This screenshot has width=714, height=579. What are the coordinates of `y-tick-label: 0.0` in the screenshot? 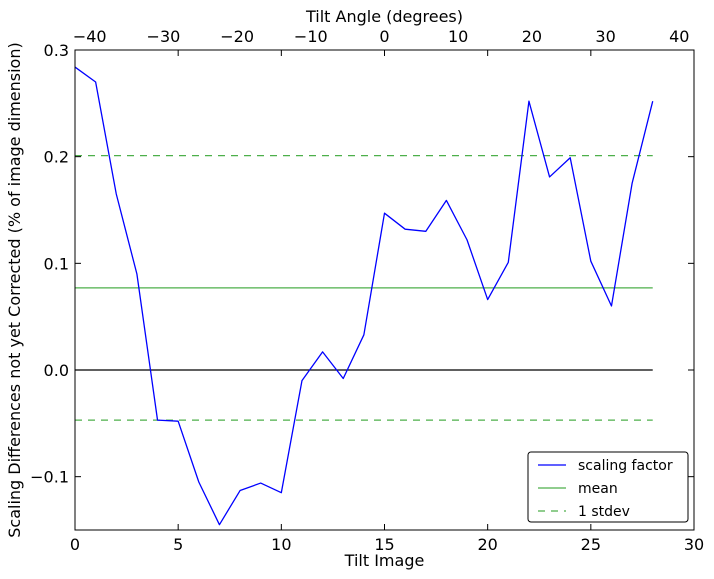 It's located at (56, 370).